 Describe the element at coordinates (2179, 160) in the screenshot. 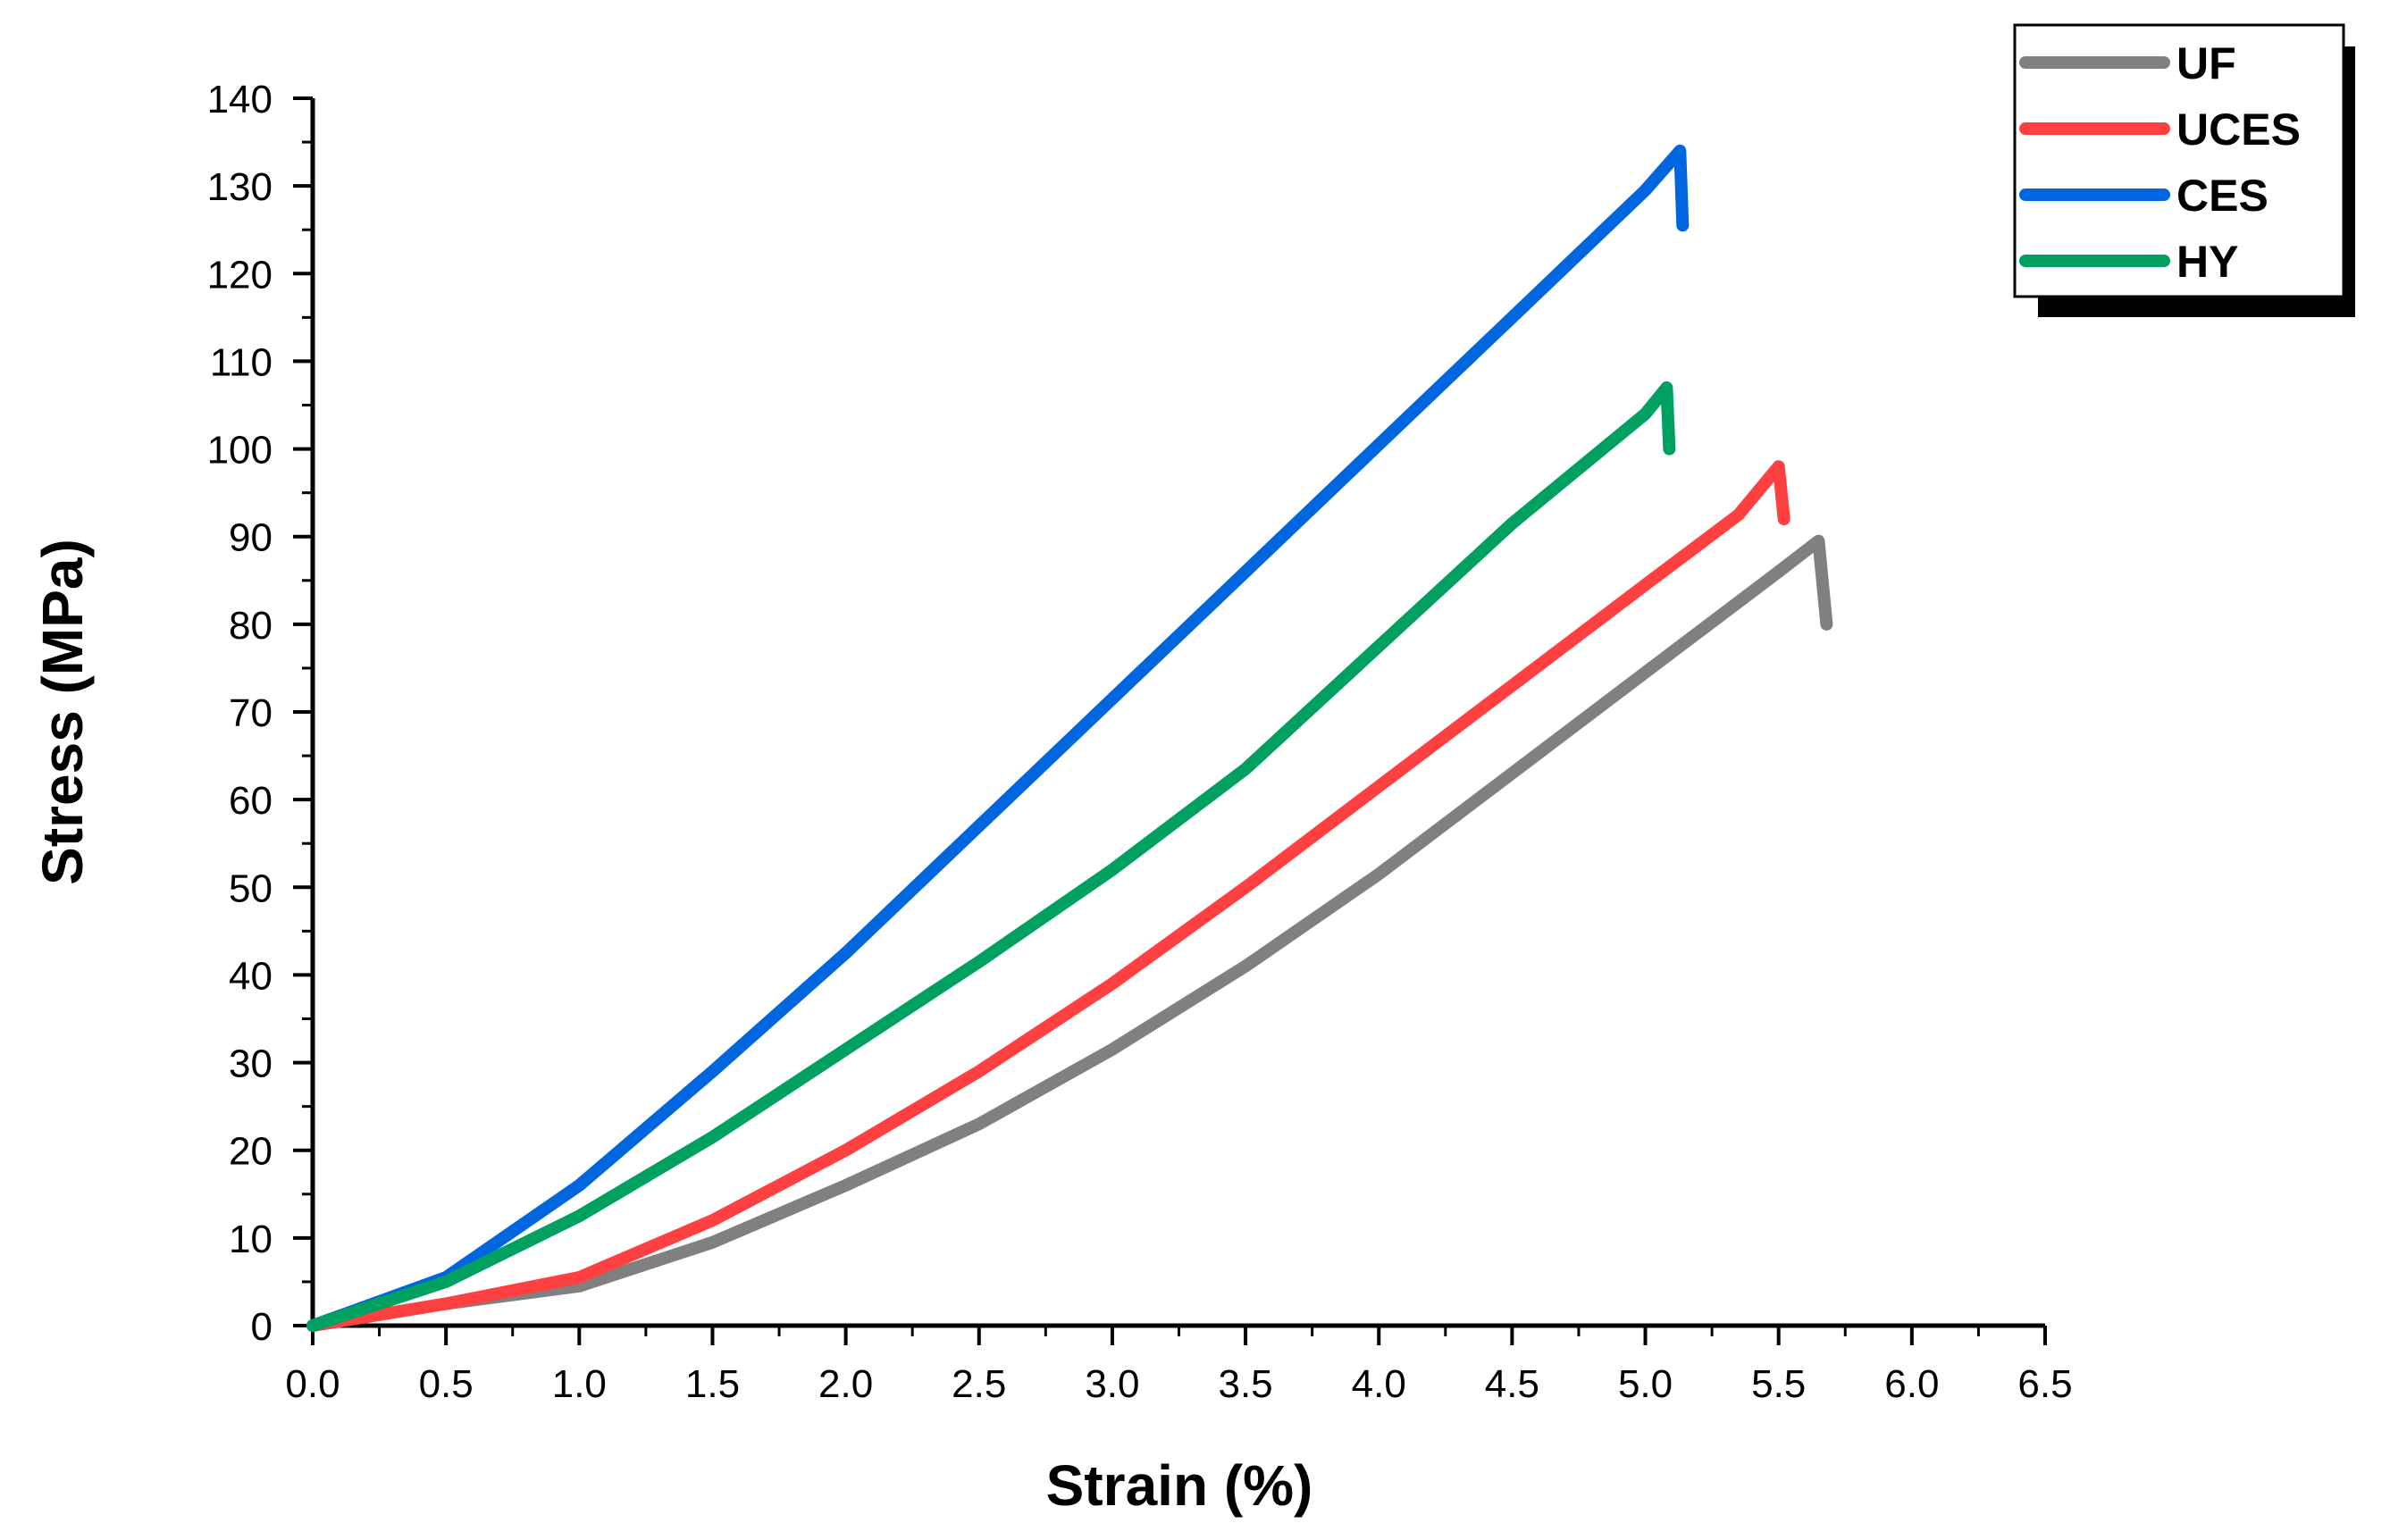

I see `legend-box` at that location.